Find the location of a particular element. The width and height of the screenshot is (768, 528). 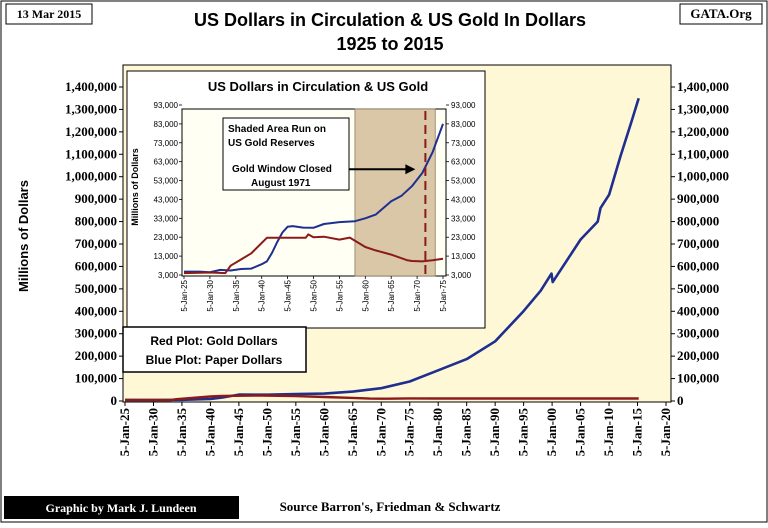

legend-line-paper: Blue Plot: Paper Dollars is located at coordinates (214, 360).